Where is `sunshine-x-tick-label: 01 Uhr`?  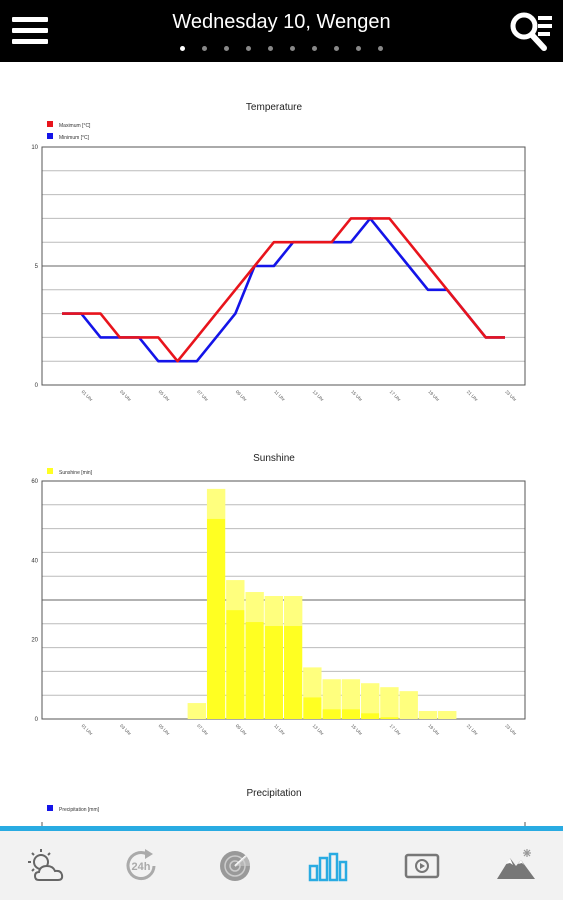
sunshine-x-tick-label: 01 Uhr is located at coordinates (87, 729).